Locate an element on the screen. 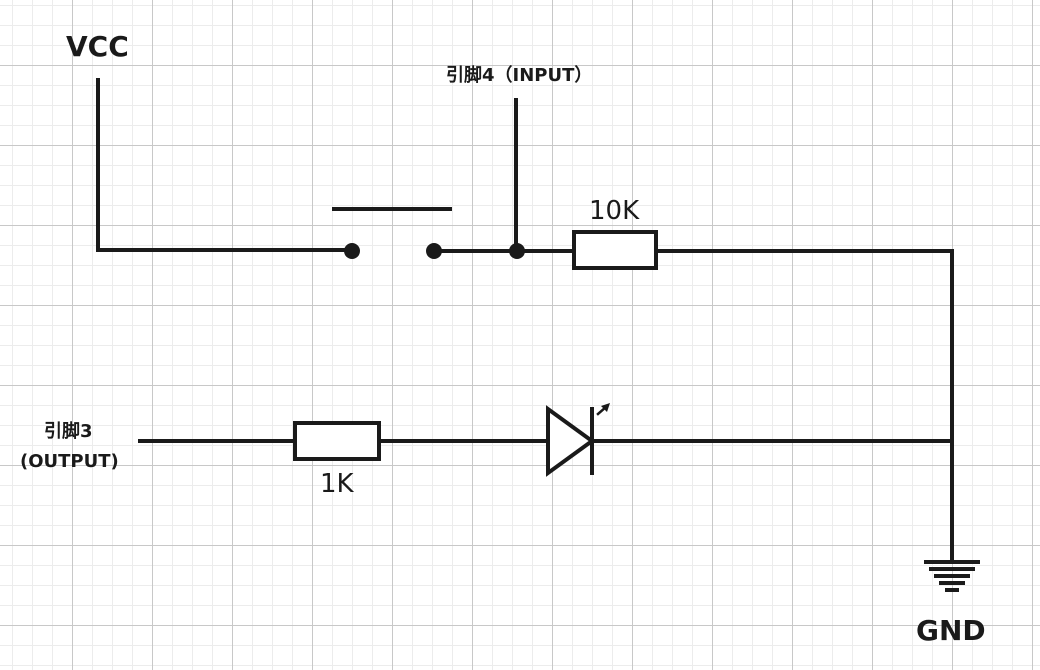 The image size is (1040, 670). led-arrow-head is located at coordinates (605, 407).